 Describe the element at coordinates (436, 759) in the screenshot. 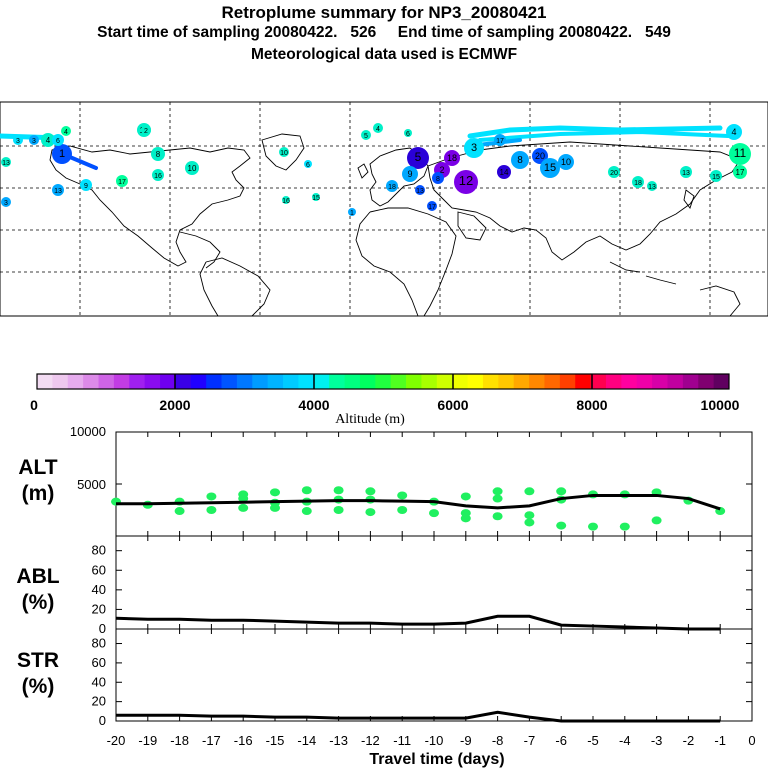

I see `x-axis-label: Travel time (days)` at that location.